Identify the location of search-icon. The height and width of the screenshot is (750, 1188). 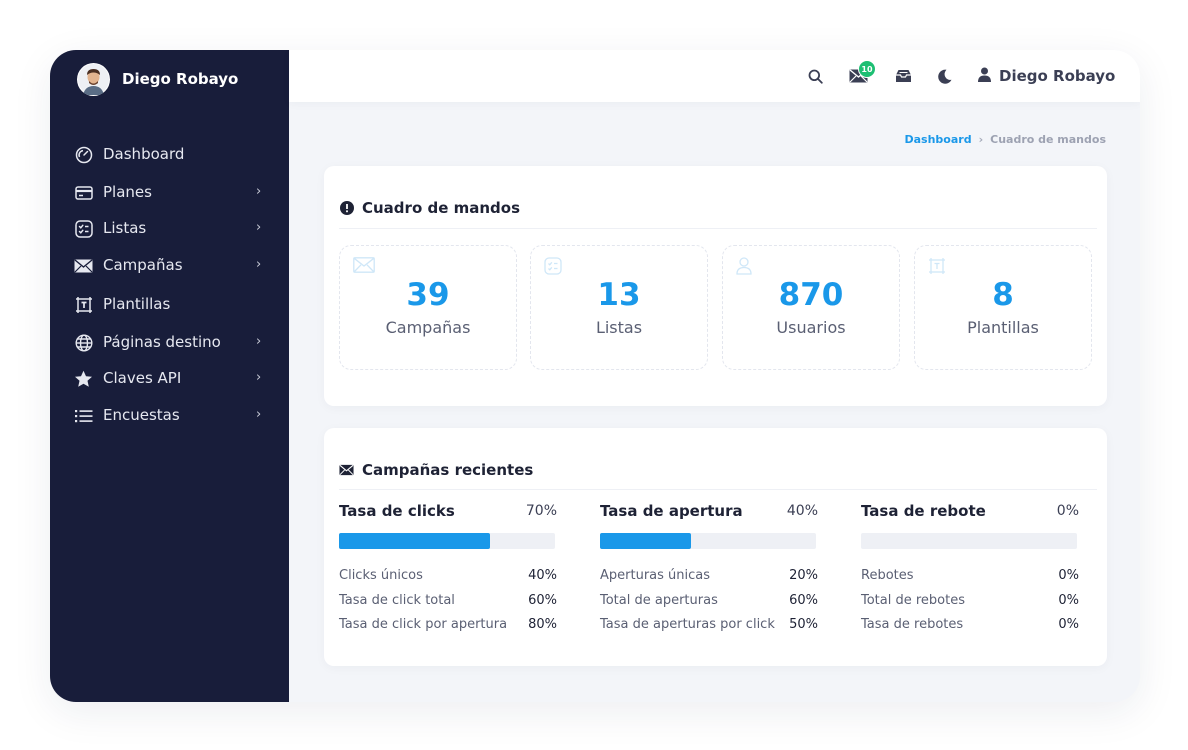
(815, 76).